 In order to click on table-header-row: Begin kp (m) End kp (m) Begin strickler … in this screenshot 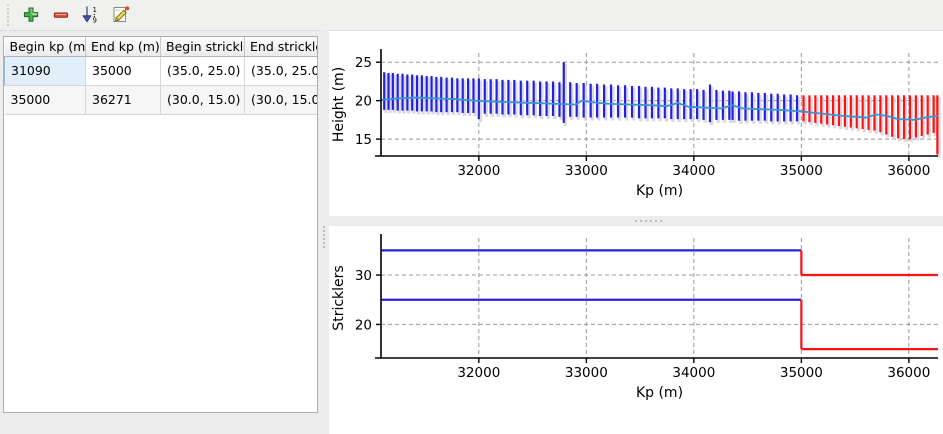, I will do `click(160, 47)`.